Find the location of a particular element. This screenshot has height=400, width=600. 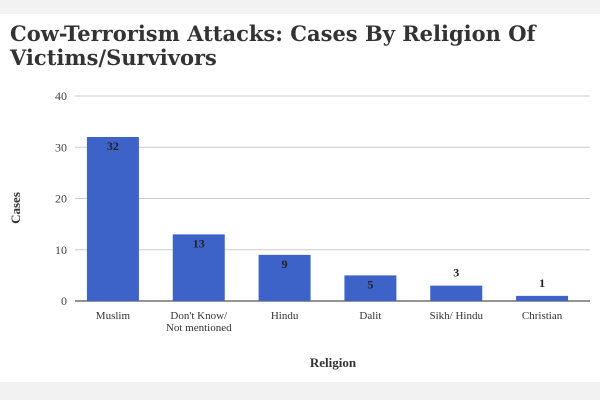

data-label: 1 is located at coordinates (542, 283).